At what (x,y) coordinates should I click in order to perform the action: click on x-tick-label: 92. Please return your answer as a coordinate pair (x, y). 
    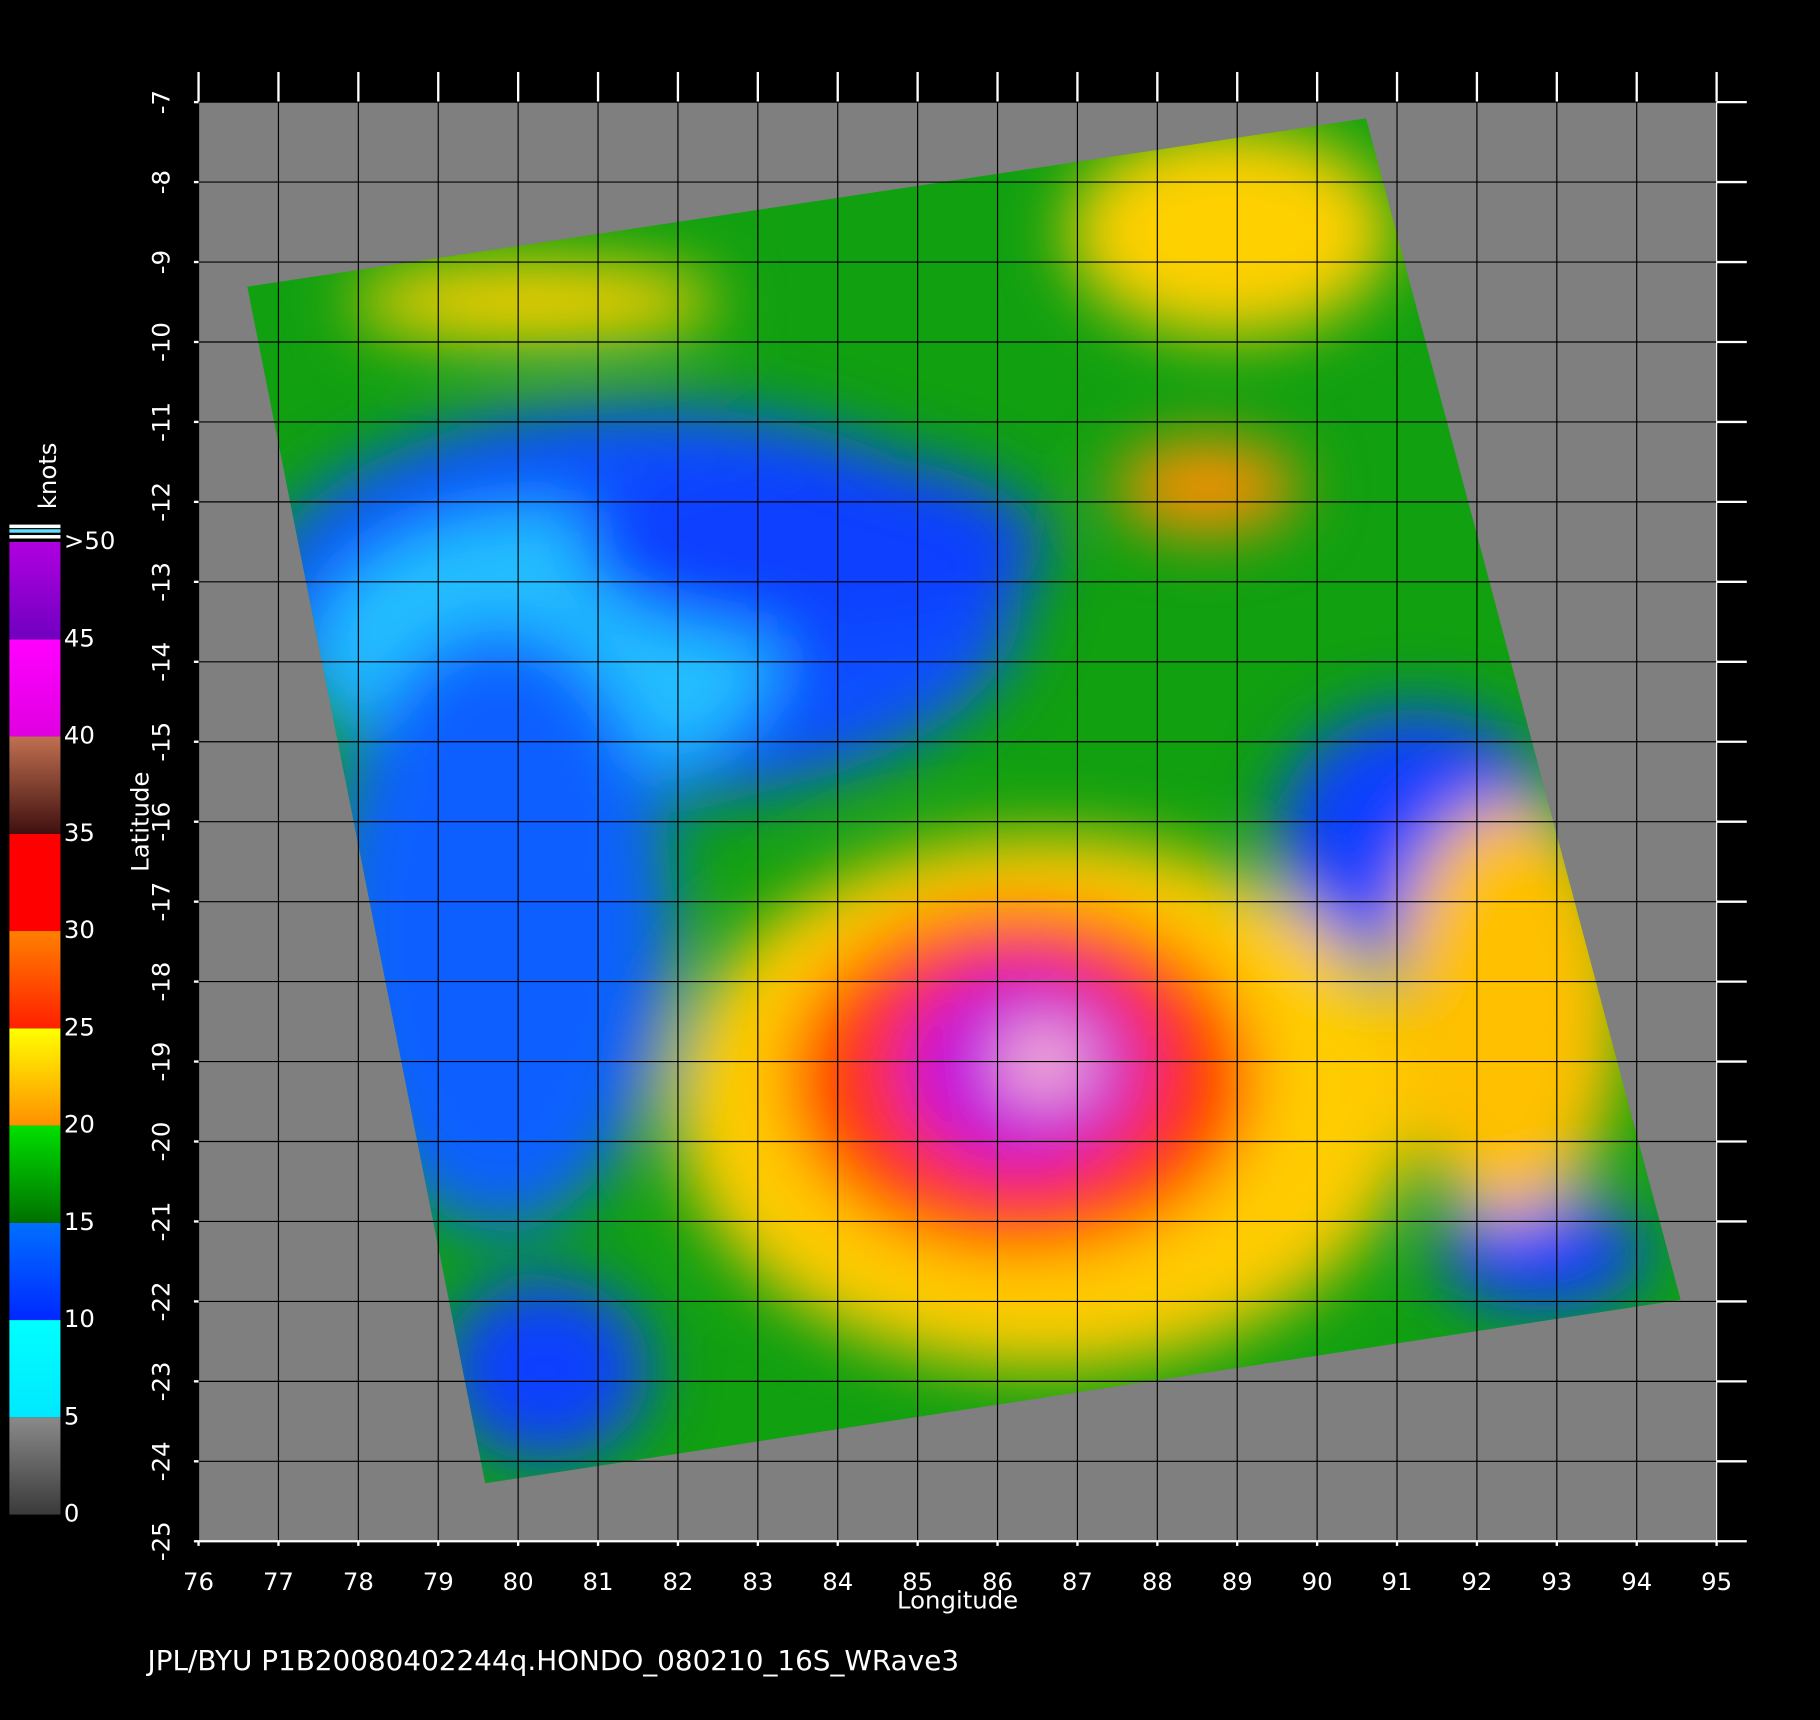
    Looking at the image, I should click on (1476, 1581).